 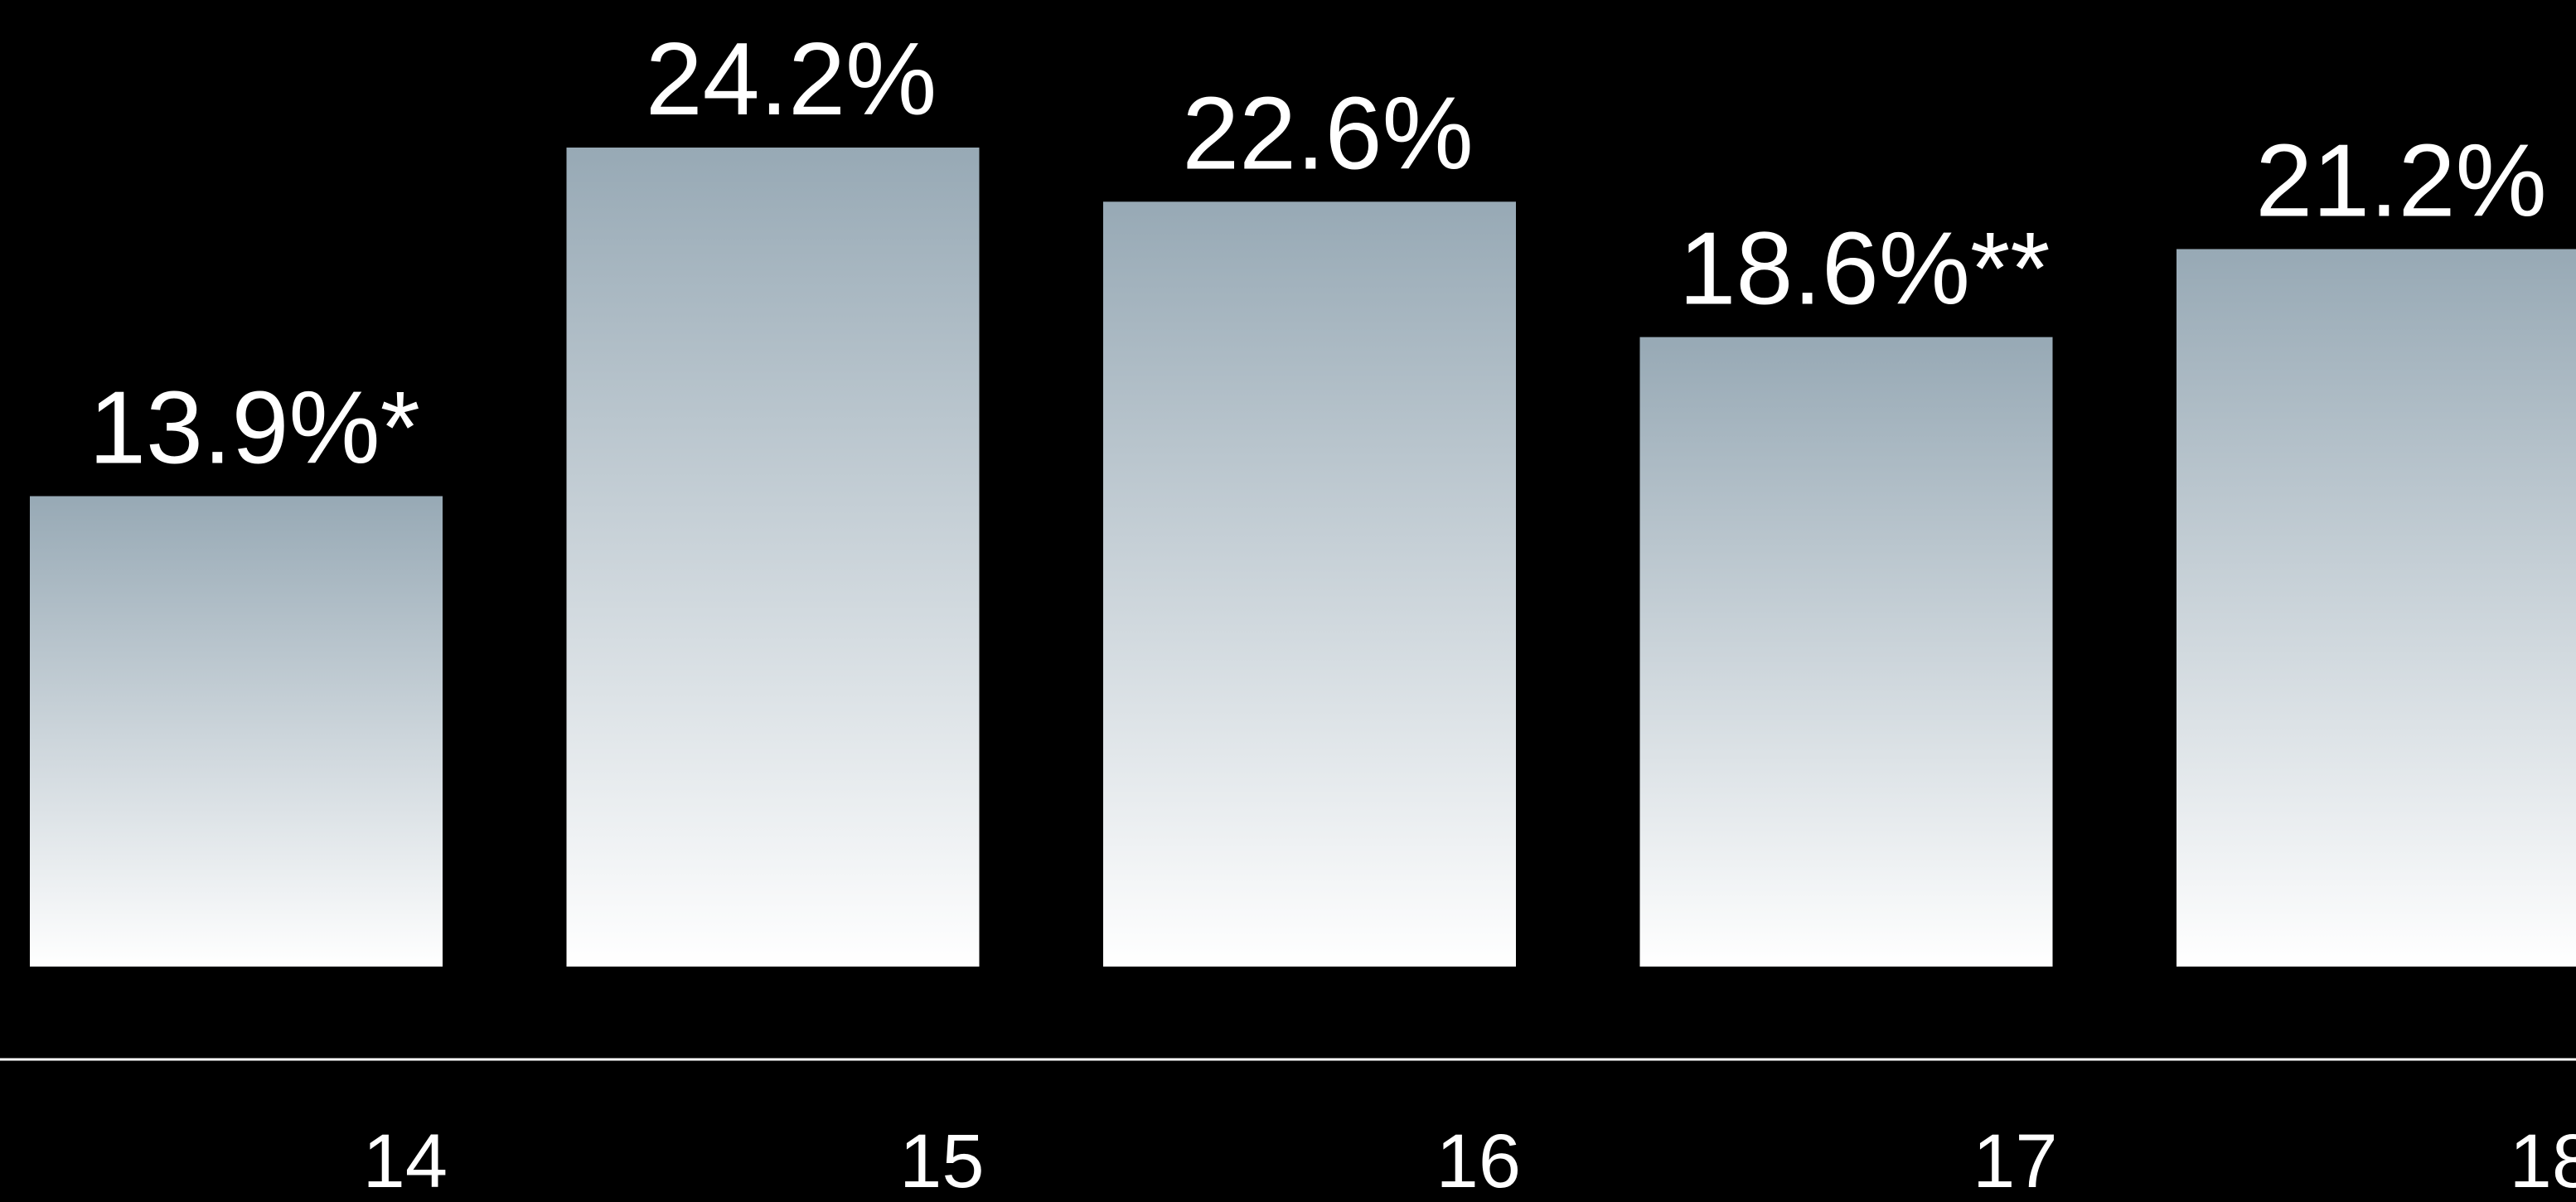 I want to click on data-label-16: 22.6%, so click(x=1328, y=133).